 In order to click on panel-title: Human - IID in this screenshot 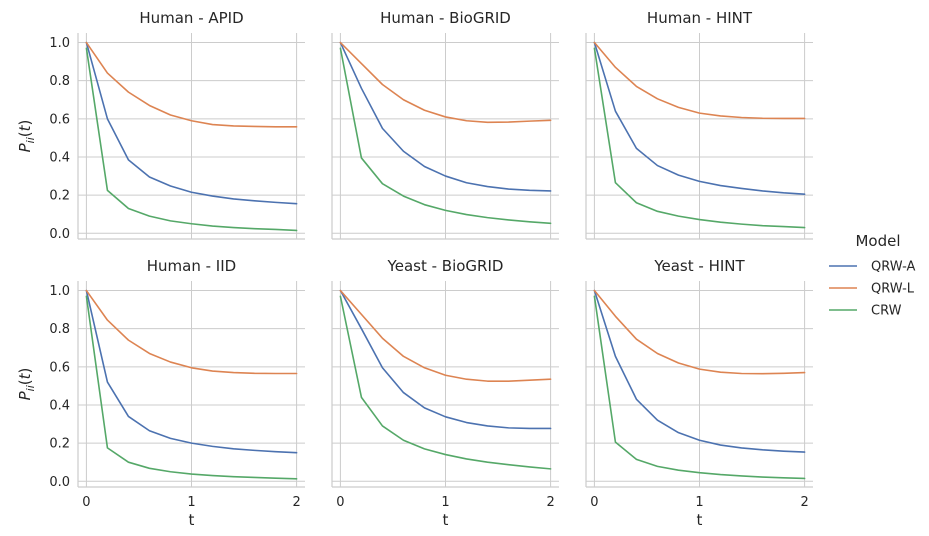, I will do `click(191, 266)`.